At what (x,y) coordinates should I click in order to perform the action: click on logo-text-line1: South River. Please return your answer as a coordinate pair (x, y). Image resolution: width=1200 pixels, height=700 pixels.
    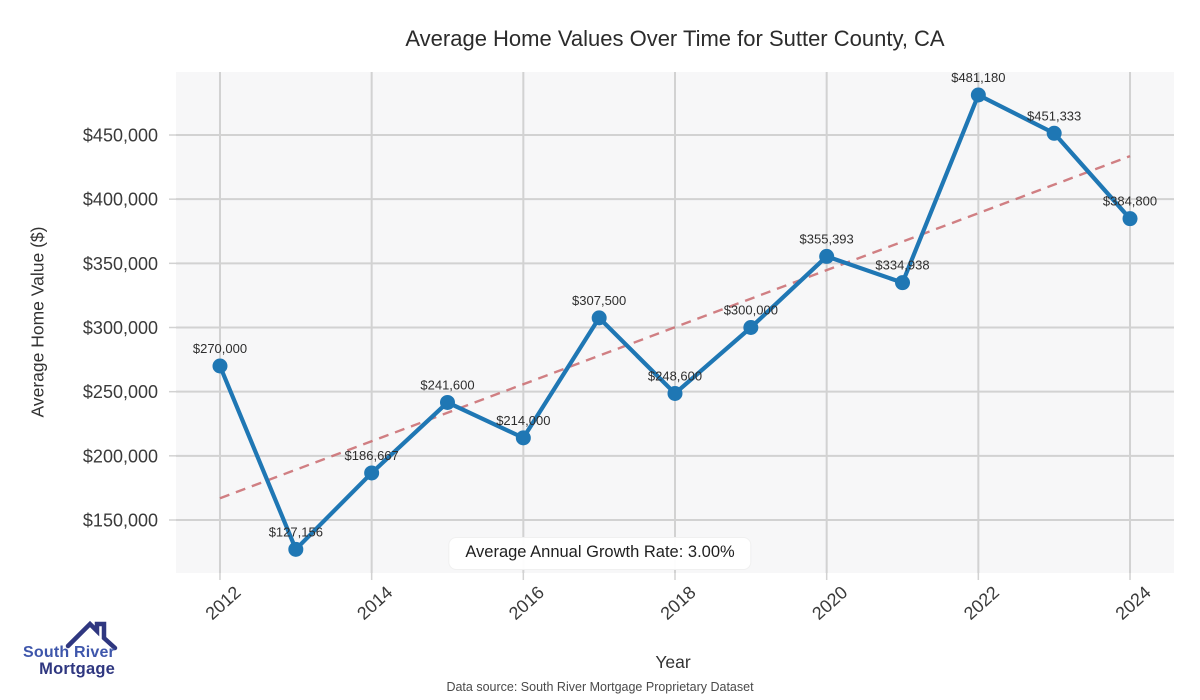
    Looking at the image, I should click on (69, 652).